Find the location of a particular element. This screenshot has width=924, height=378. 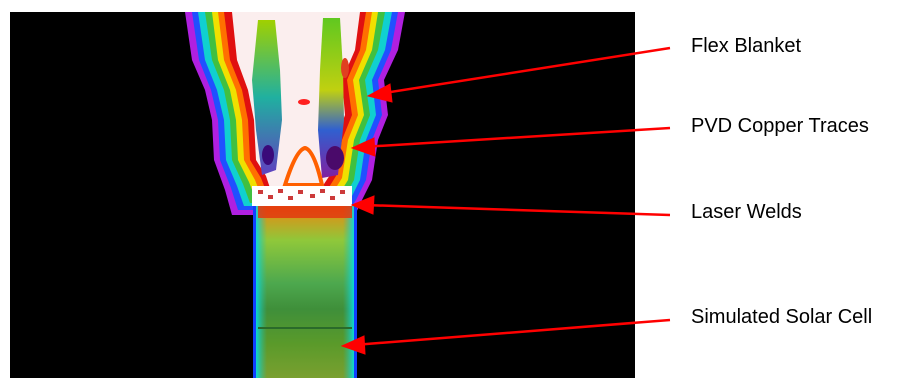

label-pvd-copper-traces: PVD Copper Traces is located at coordinates (780, 126).